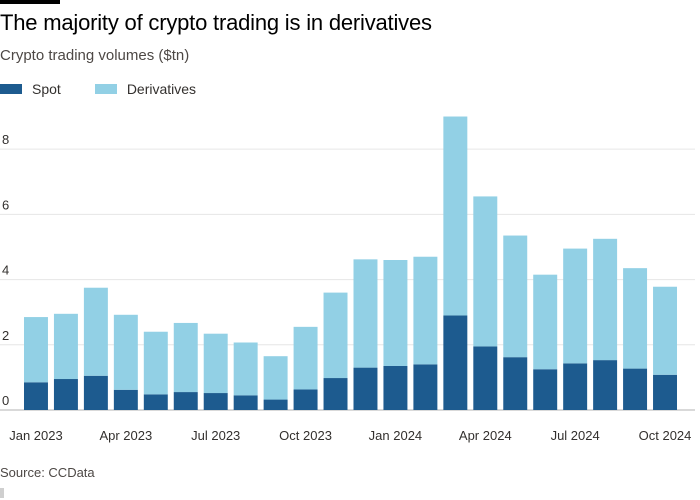  I want to click on y-tick-label-0: 0, so click(5, 400).